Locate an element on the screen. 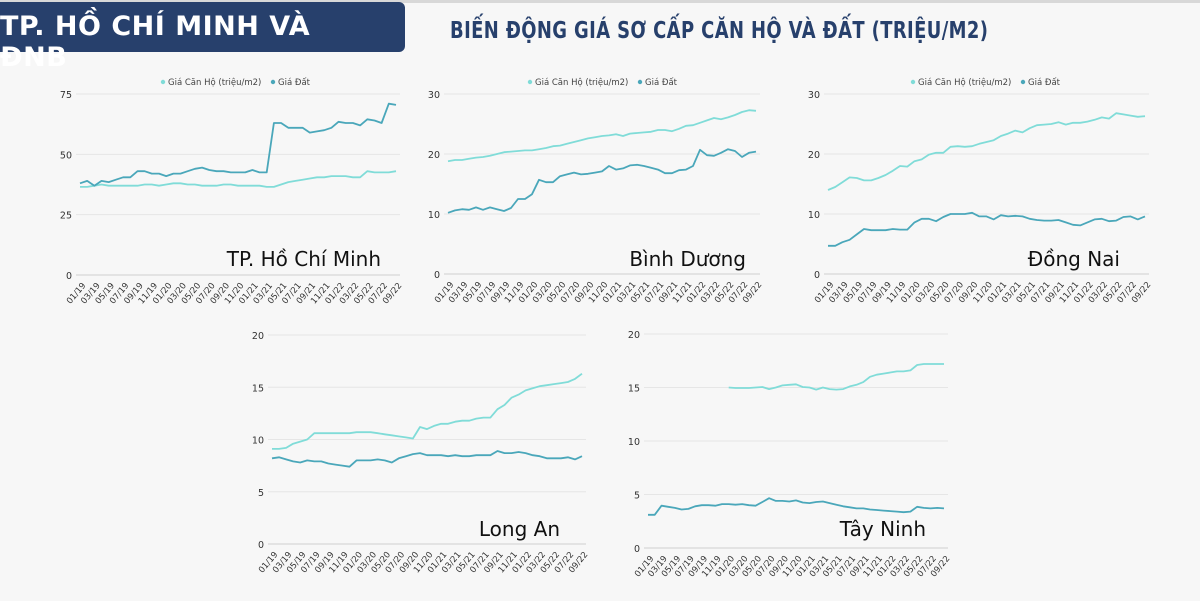 This screenshot has height=601, width=1200. region-label: Bình Dương is located at coordinates (687, 259).